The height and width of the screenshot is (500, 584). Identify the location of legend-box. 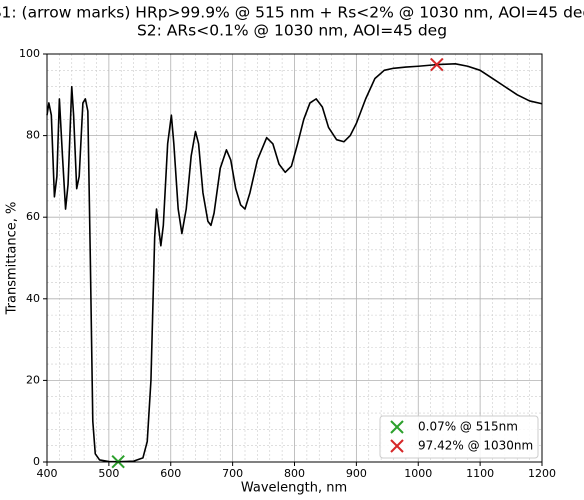
(459, 437).